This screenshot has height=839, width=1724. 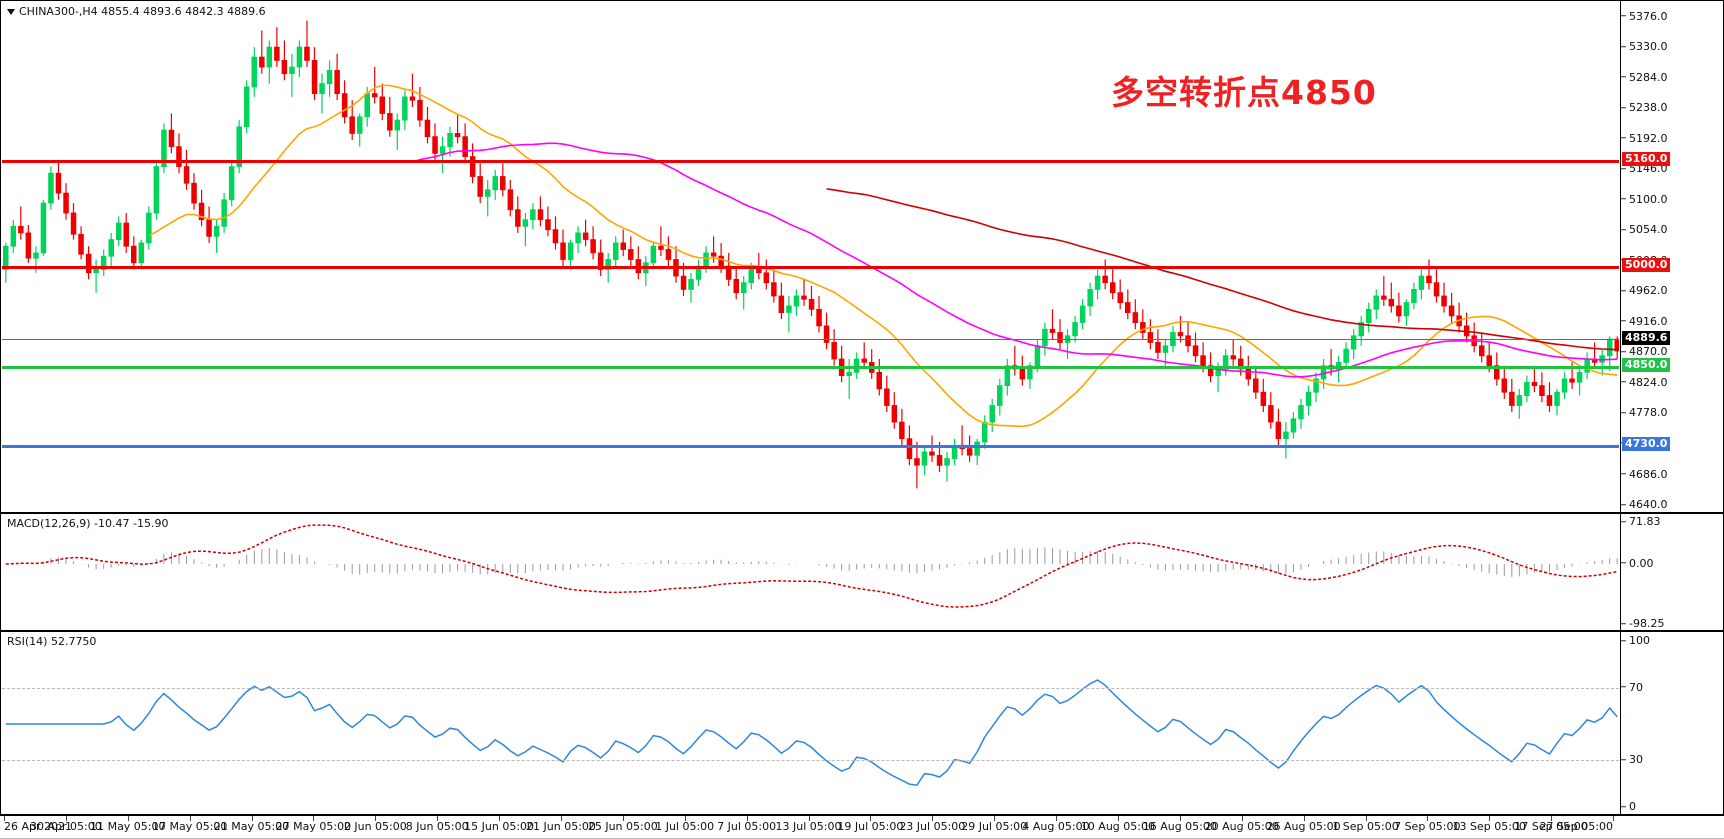 What do you see at coordinates (994, 826) in the screenshot?
I see `time-axis-label: 29 Jul 05:00` at bounding box center [994, 826].